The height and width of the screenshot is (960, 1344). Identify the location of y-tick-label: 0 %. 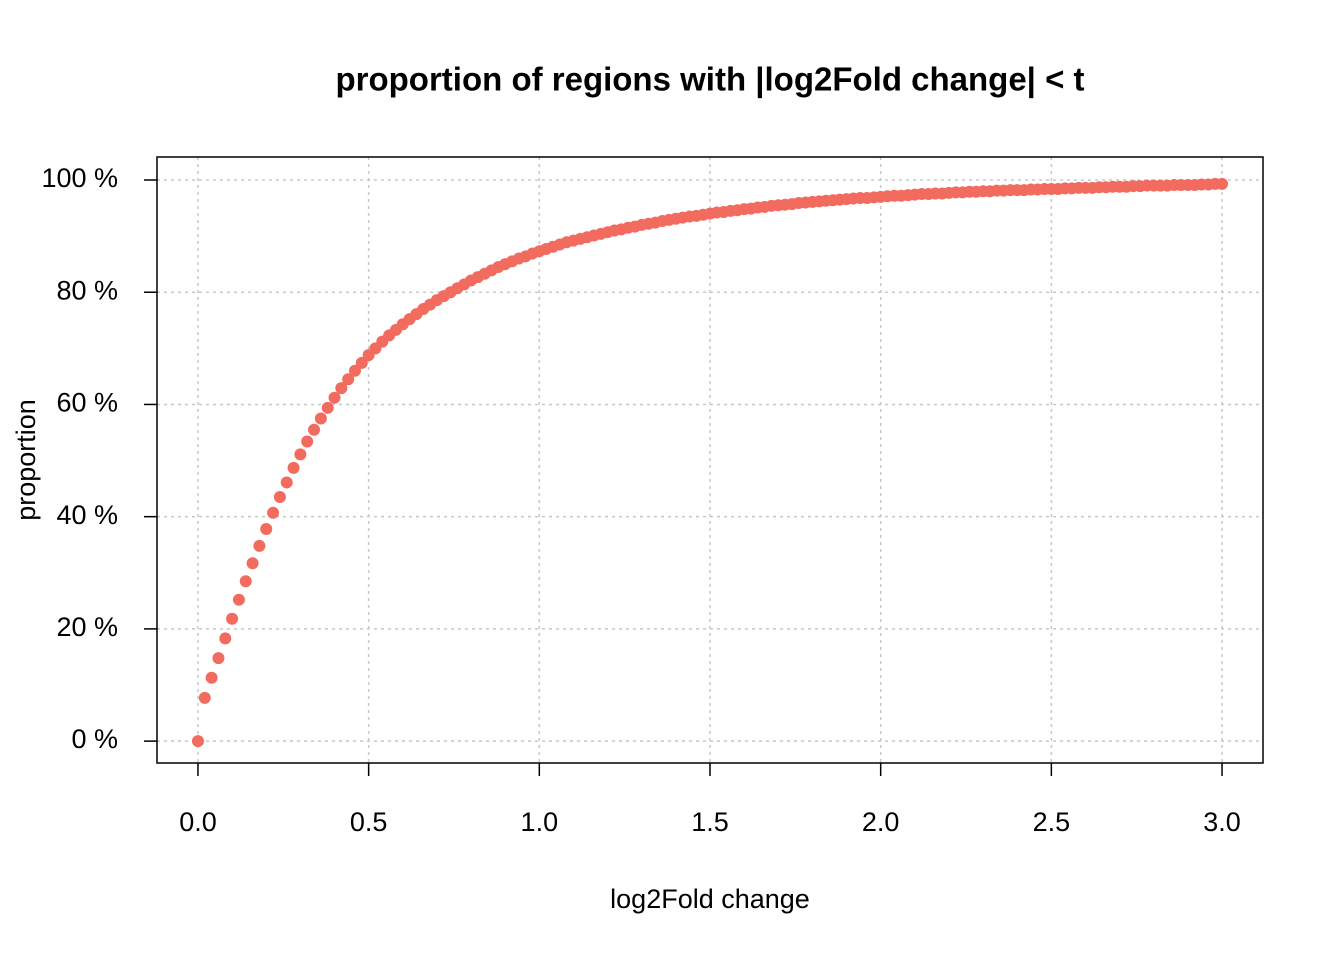
(94, 739).